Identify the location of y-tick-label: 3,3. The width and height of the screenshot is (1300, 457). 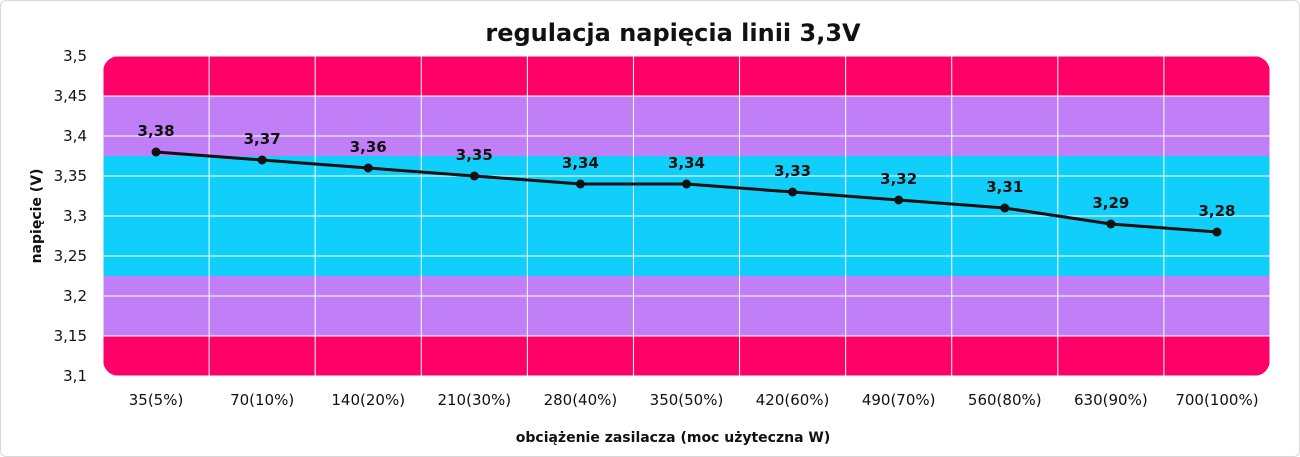
(75, 216).